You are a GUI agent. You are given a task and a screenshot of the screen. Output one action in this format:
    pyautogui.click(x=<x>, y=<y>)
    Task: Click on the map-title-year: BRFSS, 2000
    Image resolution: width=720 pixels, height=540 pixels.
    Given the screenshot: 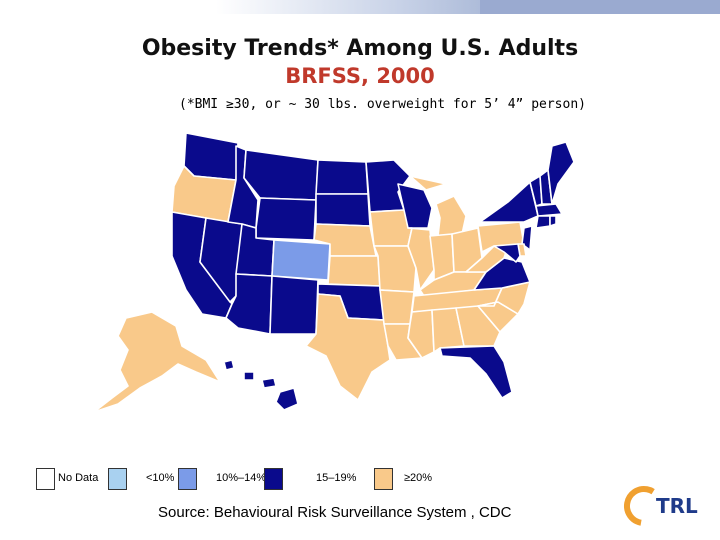 What is the action you would take?
    pyautogui.click(x=360, y=76)
    